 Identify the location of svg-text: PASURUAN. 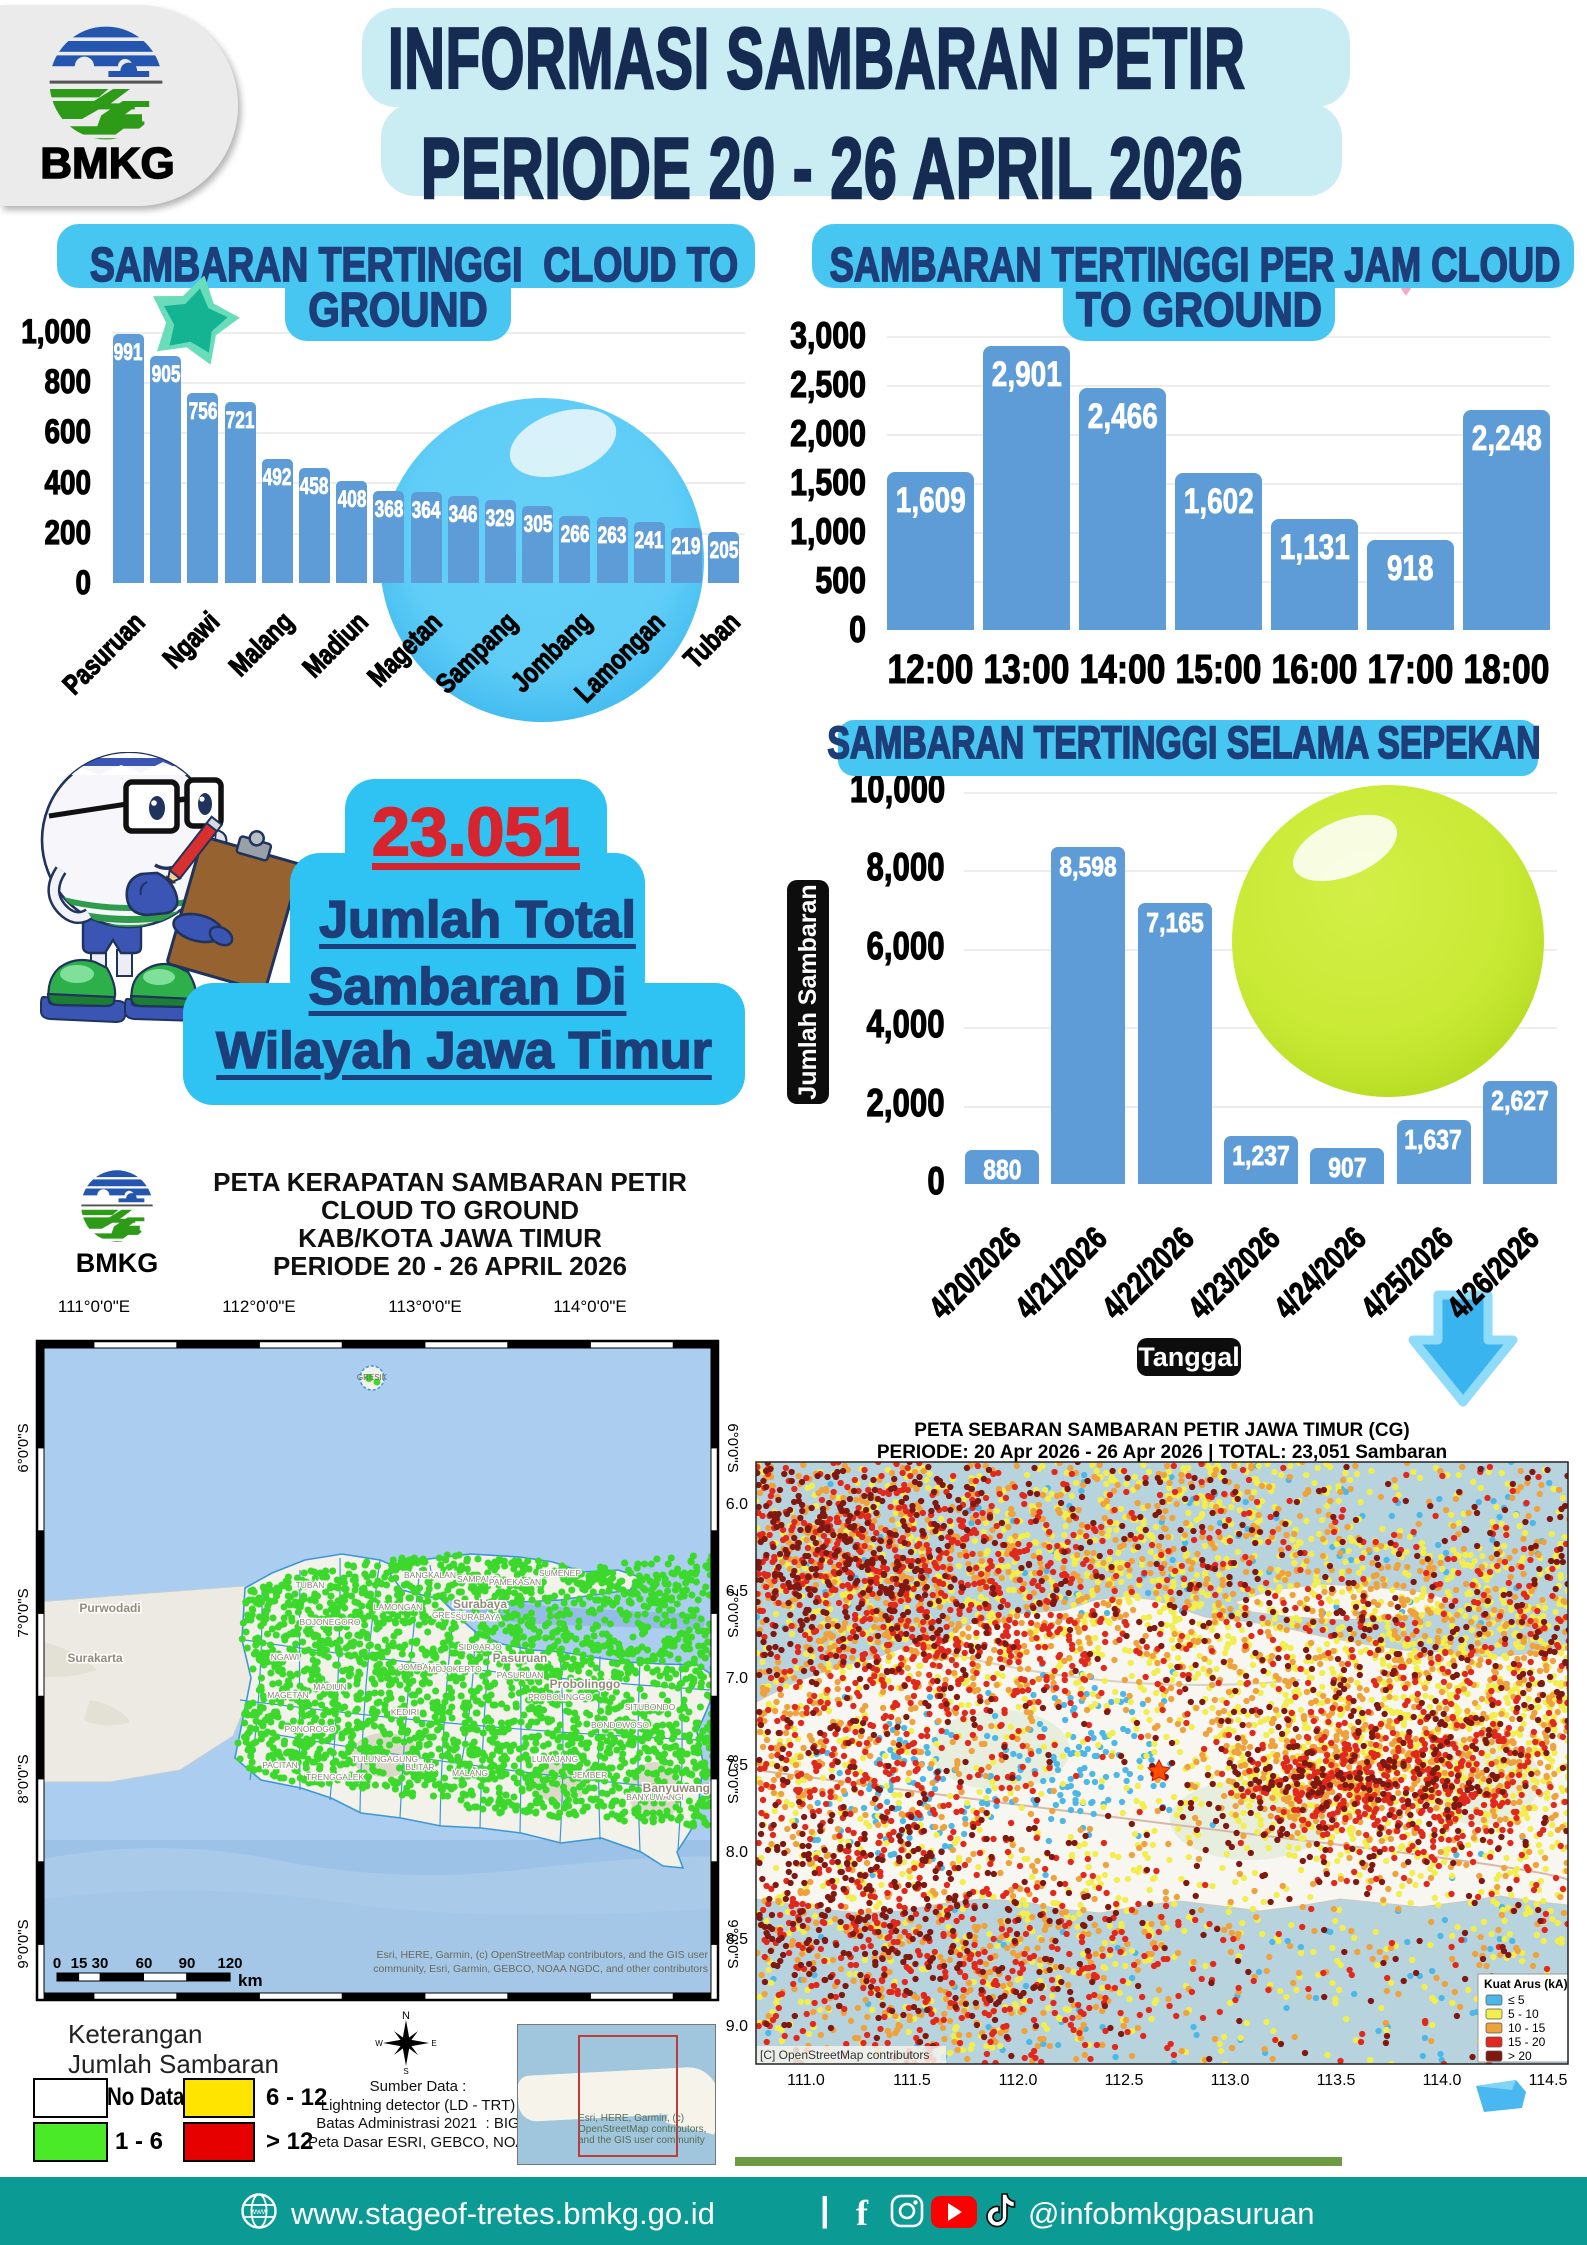
(520, 1675).